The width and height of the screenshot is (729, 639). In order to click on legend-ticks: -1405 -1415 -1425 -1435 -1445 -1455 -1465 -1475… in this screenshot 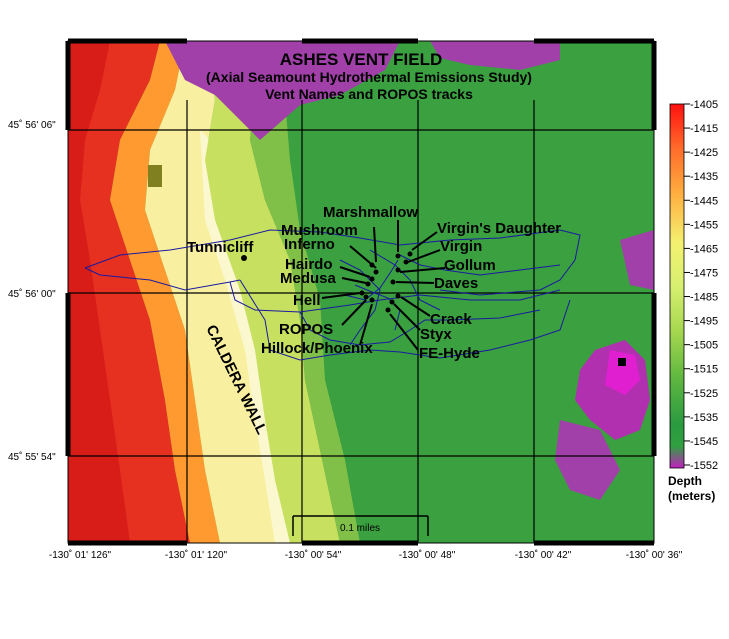, I will do `click(701, 285)`.